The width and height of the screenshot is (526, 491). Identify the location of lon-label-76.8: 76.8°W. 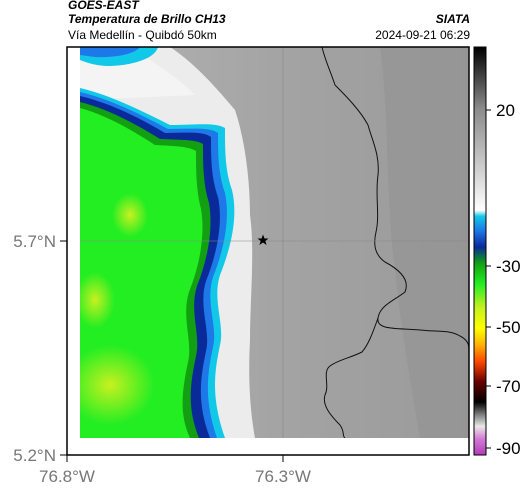
(67, 476).